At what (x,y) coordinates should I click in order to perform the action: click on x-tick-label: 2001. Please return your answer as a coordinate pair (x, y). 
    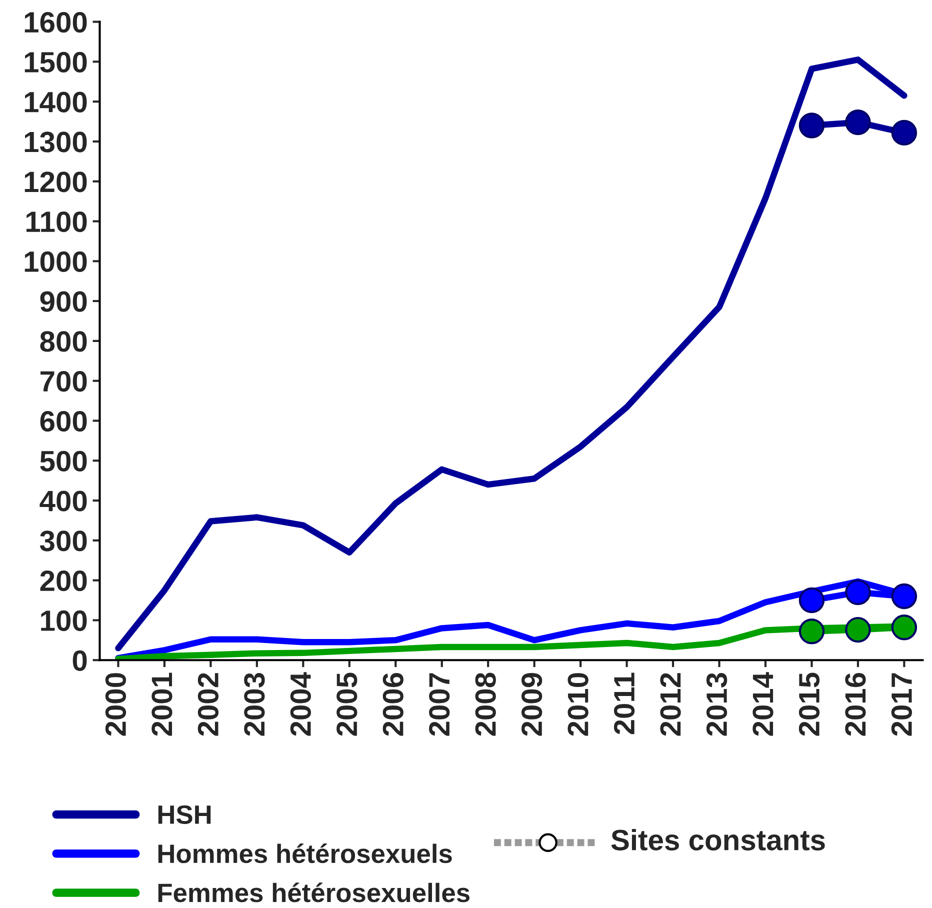
    Looking at the image, I should click on (162, 704).